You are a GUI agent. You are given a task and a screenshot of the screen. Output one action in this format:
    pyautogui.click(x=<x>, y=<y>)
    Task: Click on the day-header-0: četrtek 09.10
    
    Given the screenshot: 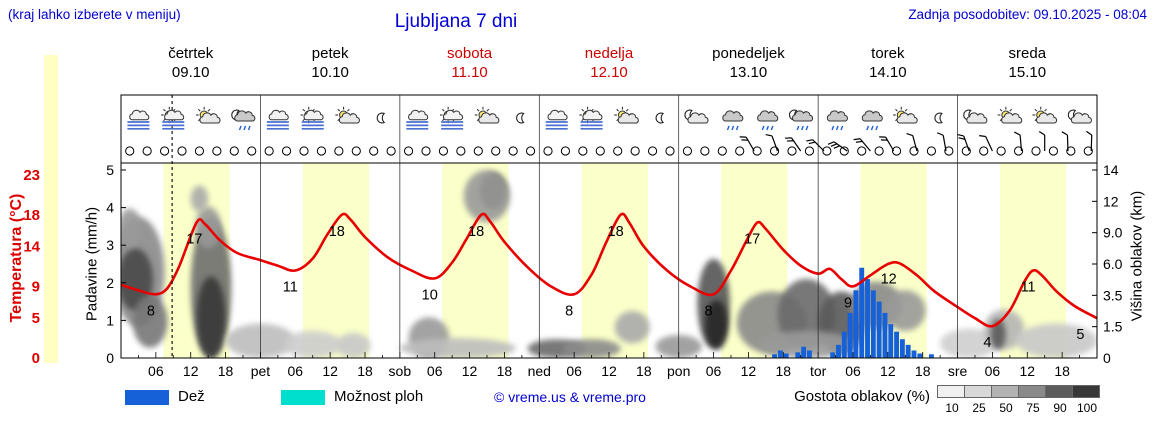 What is the action you would take?
    pyautogui.click(x=190, y=63)
    